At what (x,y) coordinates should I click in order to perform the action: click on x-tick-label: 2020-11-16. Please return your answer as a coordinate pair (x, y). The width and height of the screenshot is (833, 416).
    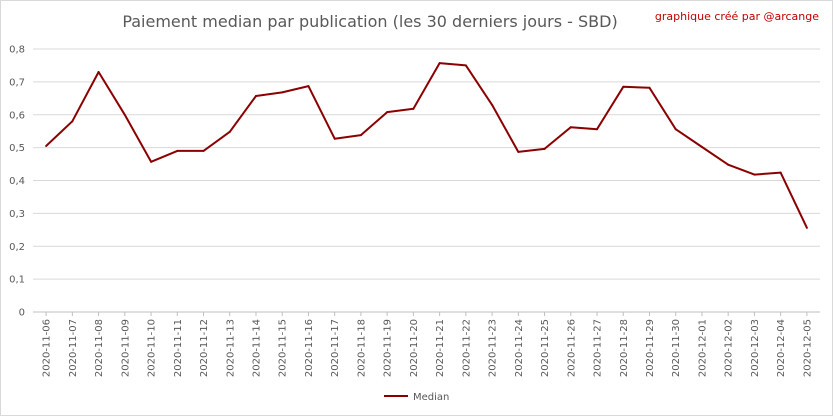
    Looking at the image, I should click on (309, 348).